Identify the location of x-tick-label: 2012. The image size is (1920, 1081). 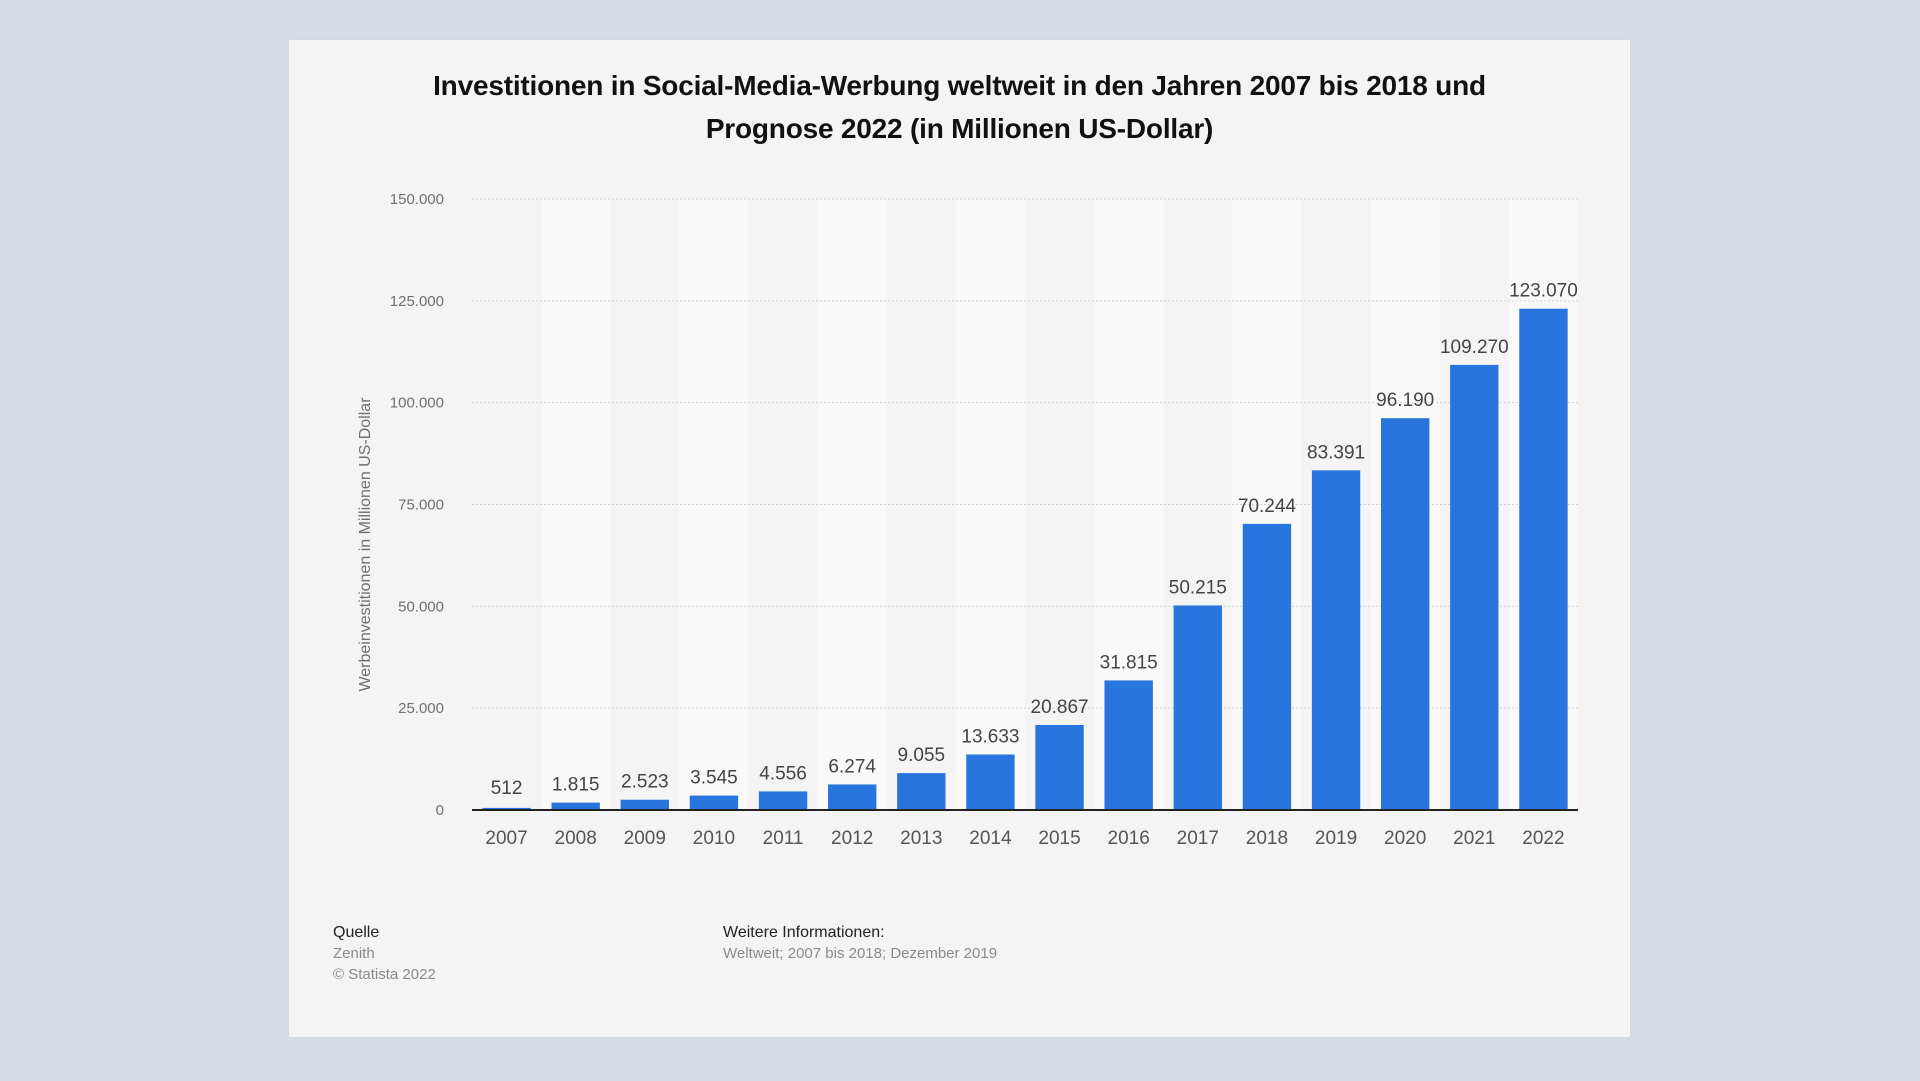
(852, 838).